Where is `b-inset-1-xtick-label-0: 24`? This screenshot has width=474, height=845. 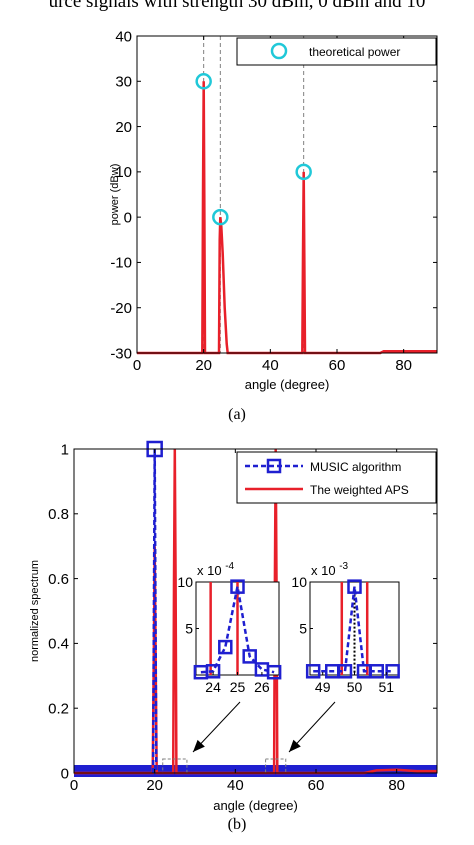
b-inset-1-xtick-label-0: 24 is located at coordinates (213, 687).